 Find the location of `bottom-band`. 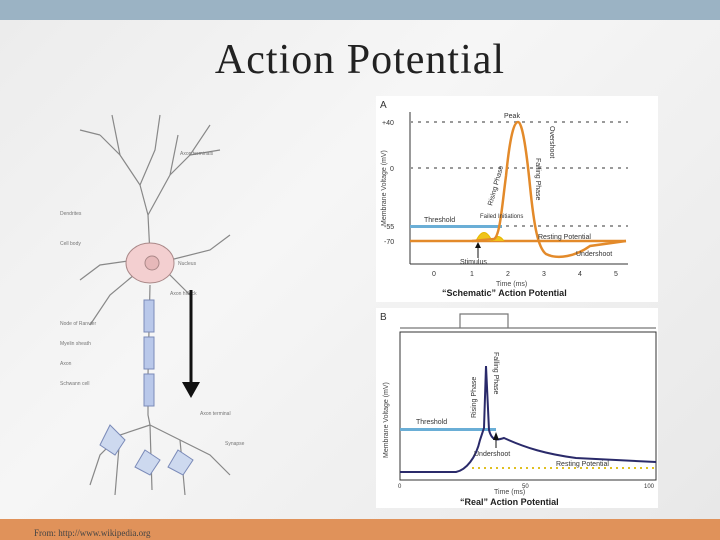

bottom-band is located at coordinates (360, 529).